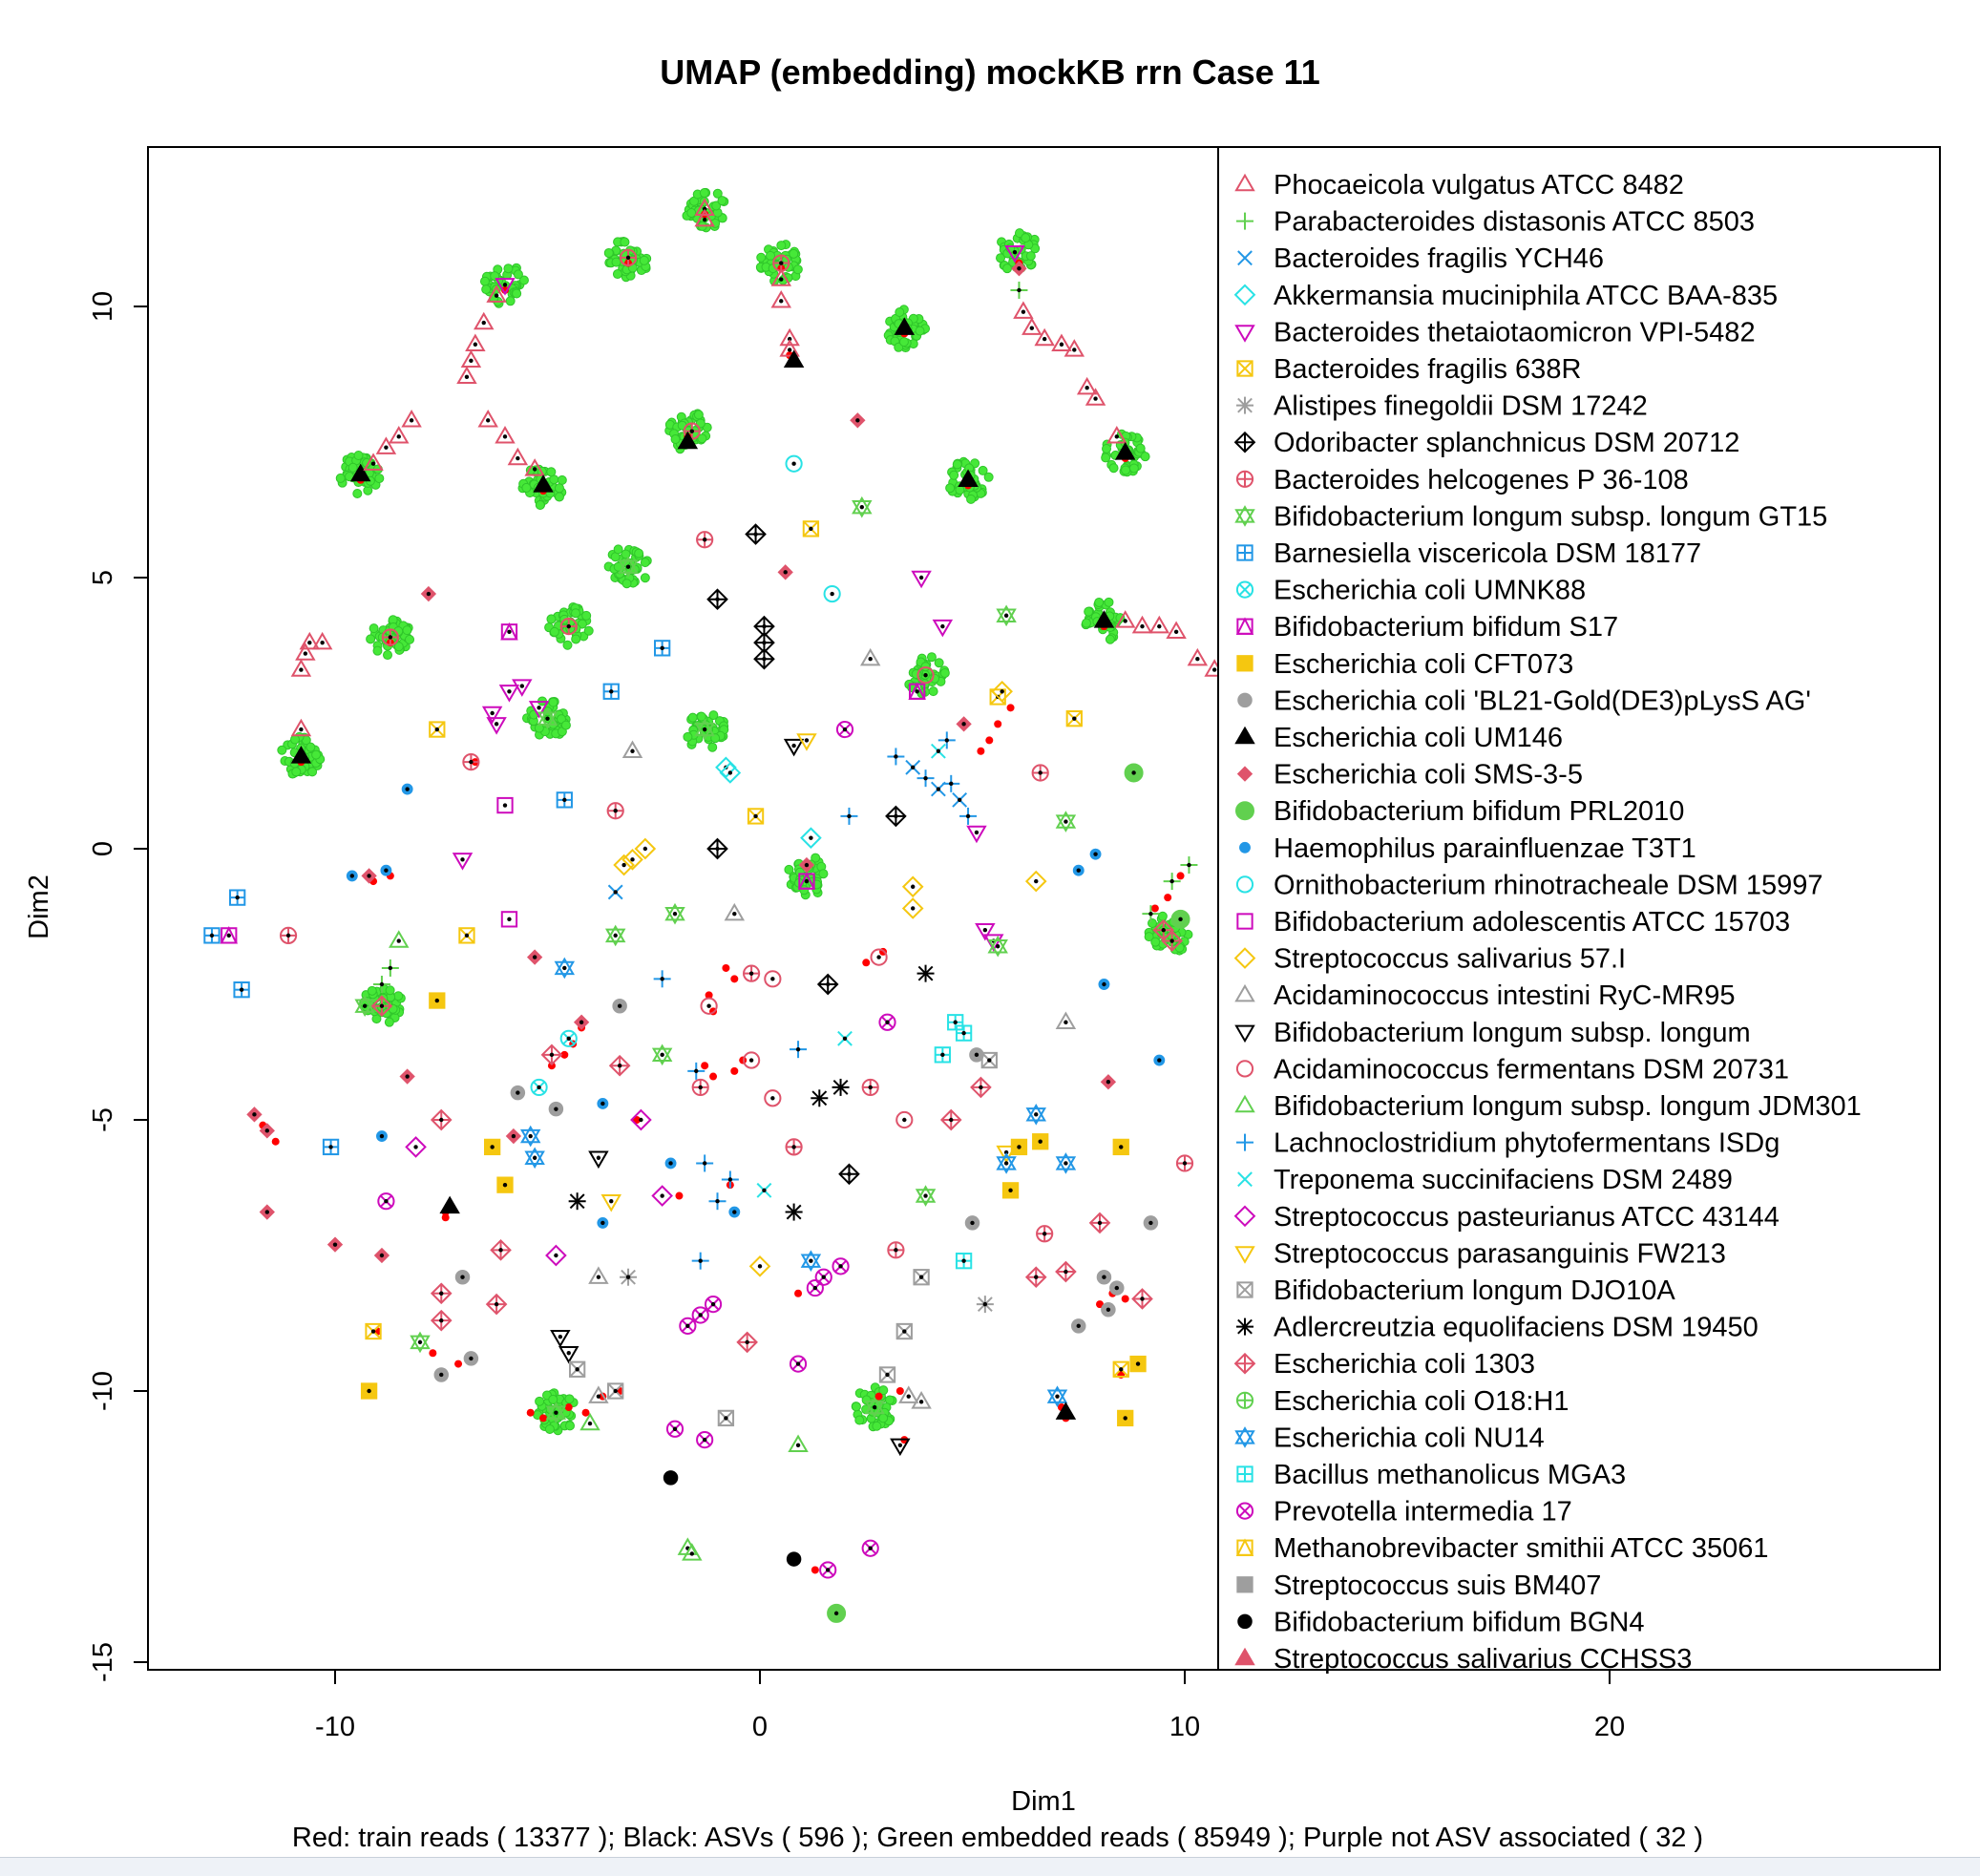 This screenshot has width=1980, height=1876. What do you see at coordinates (1450, 959) in the screenshot?
I see `legend-label: Streptococcus salivarius 57.I` at bounding box center [1450, 959].